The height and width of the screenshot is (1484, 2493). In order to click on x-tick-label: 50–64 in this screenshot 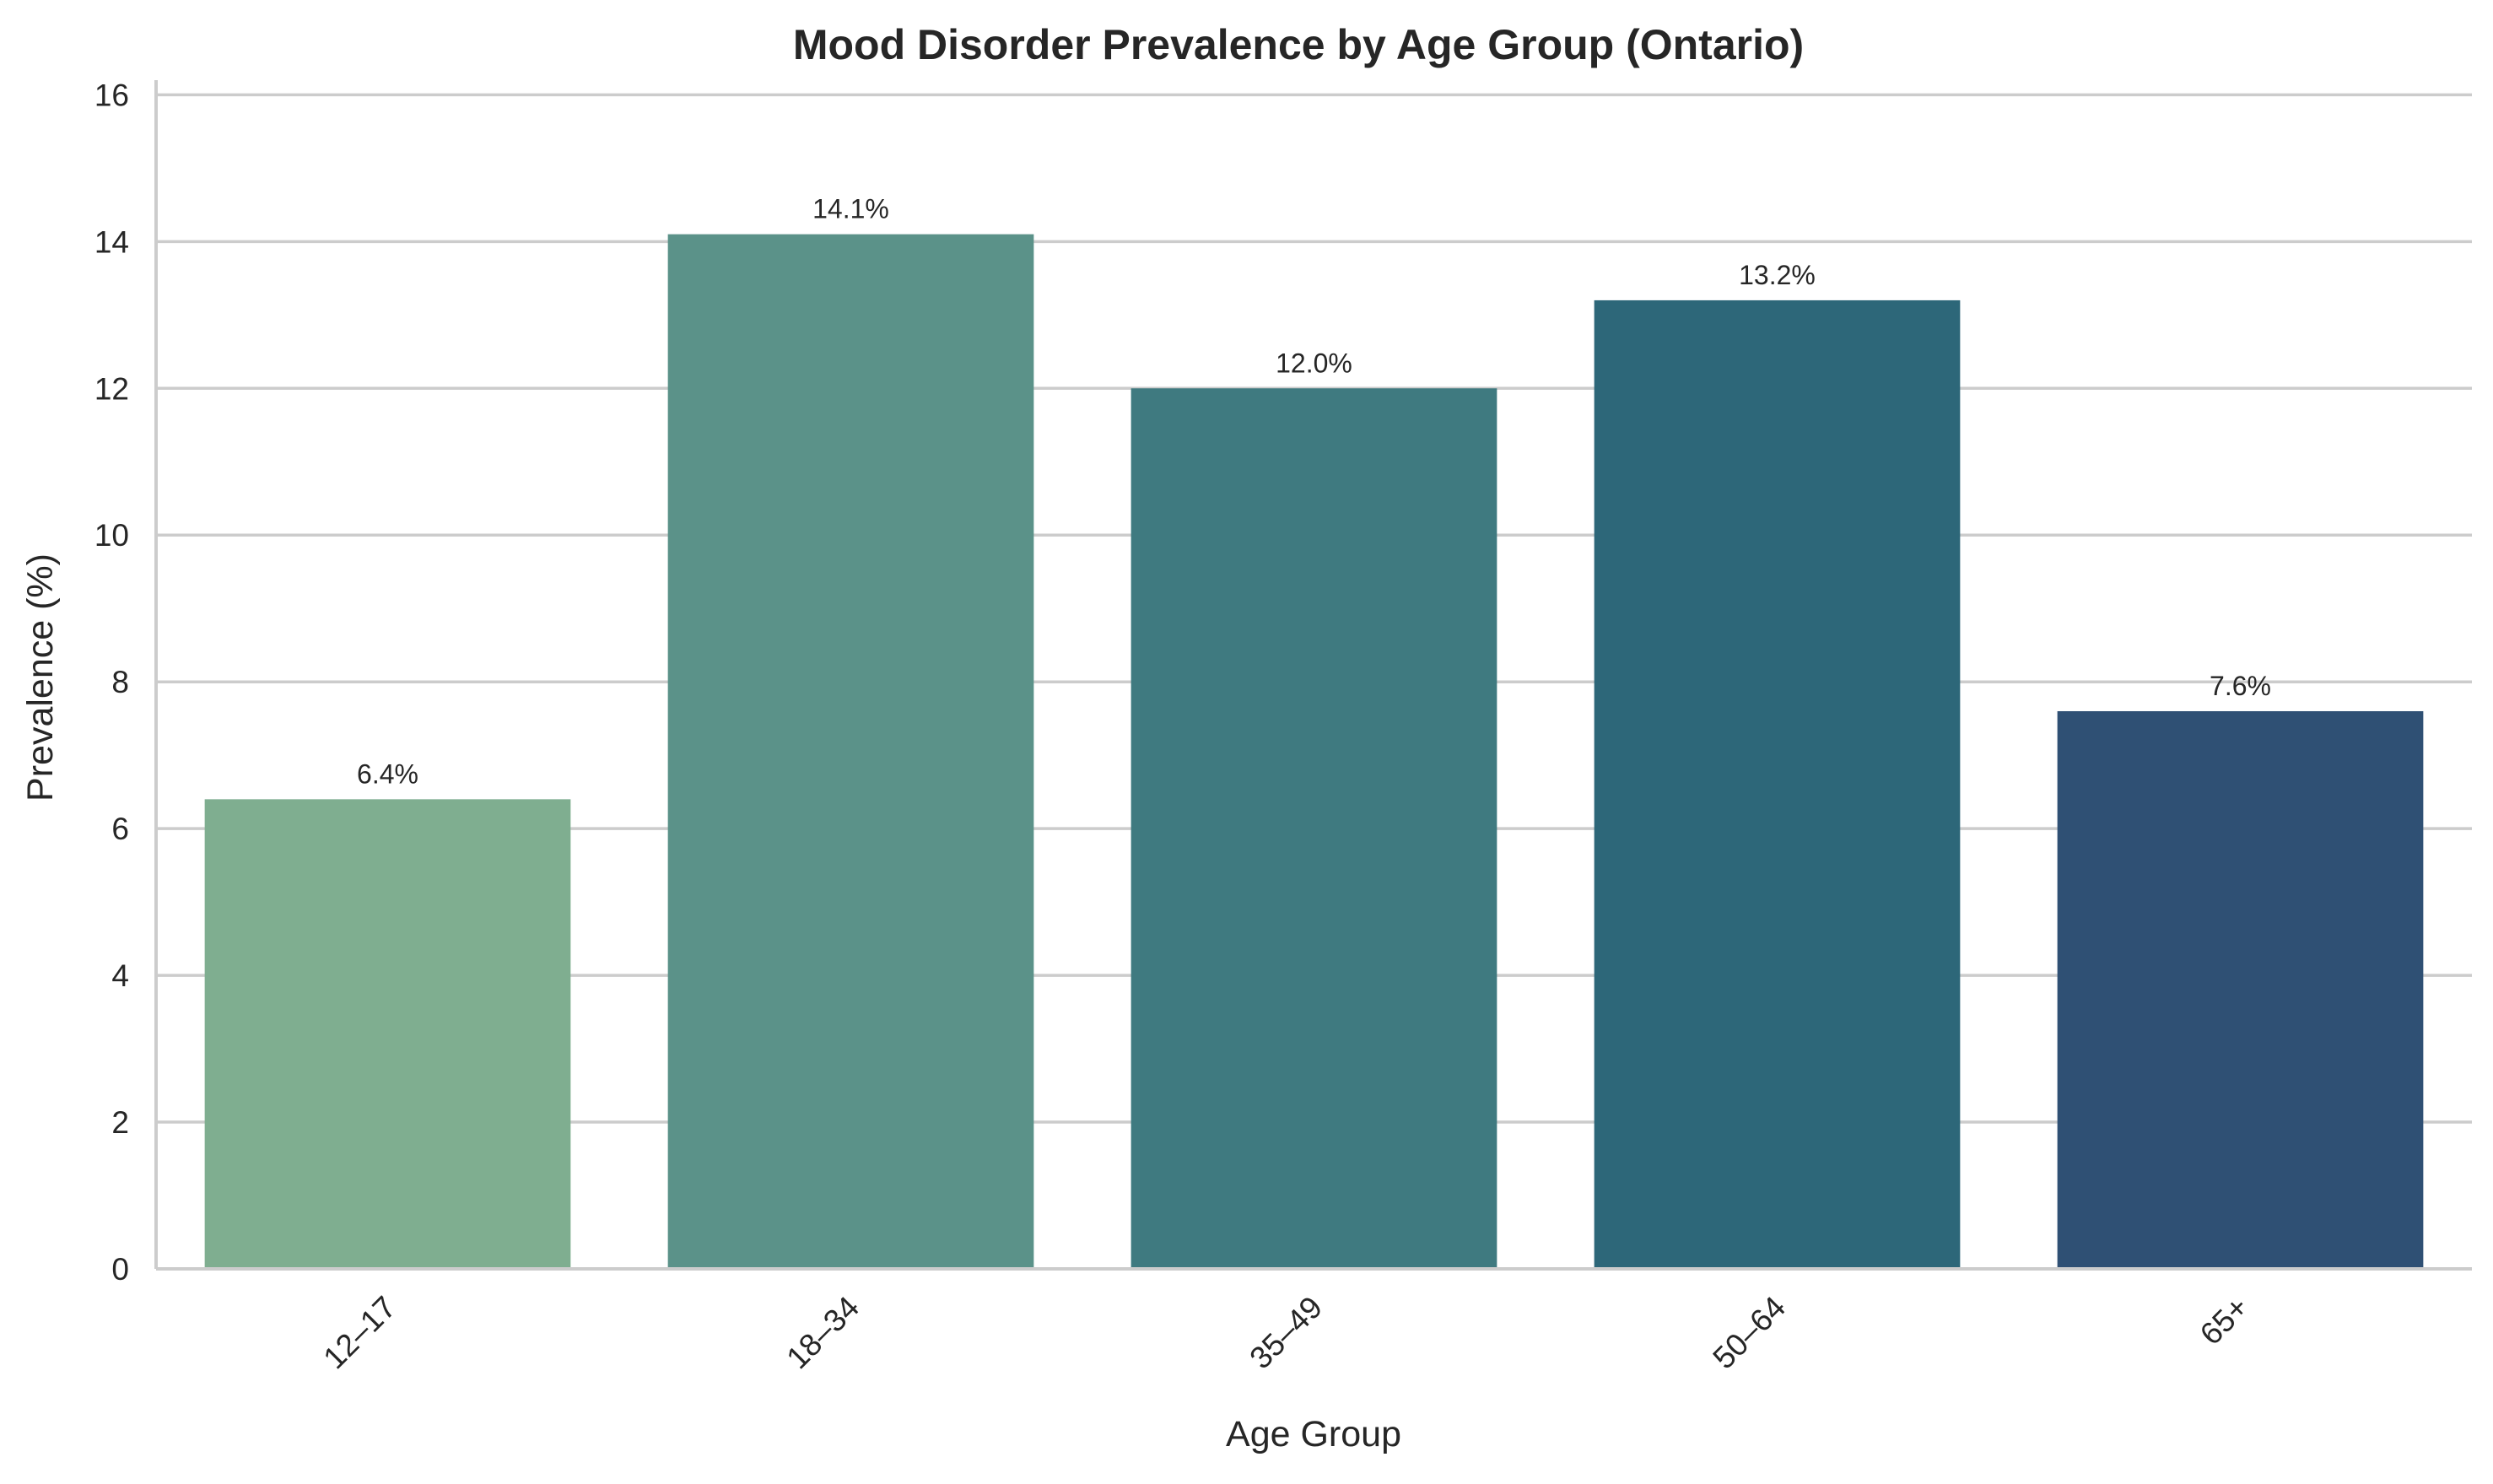, I will do `click(1749, 1333)`.